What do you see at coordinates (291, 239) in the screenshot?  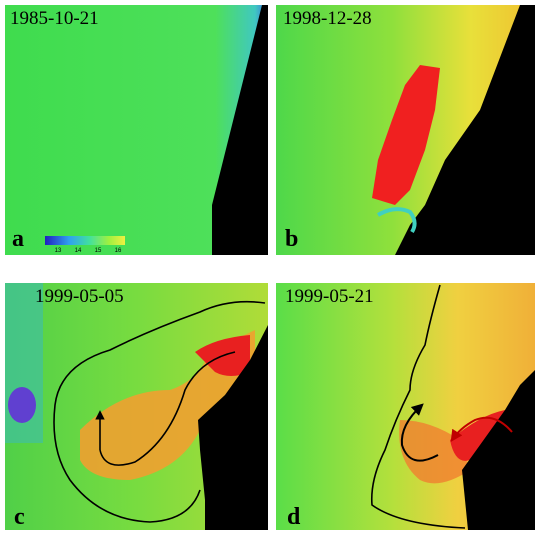 I see `panel-label: b` at bounding box center [291, 239].